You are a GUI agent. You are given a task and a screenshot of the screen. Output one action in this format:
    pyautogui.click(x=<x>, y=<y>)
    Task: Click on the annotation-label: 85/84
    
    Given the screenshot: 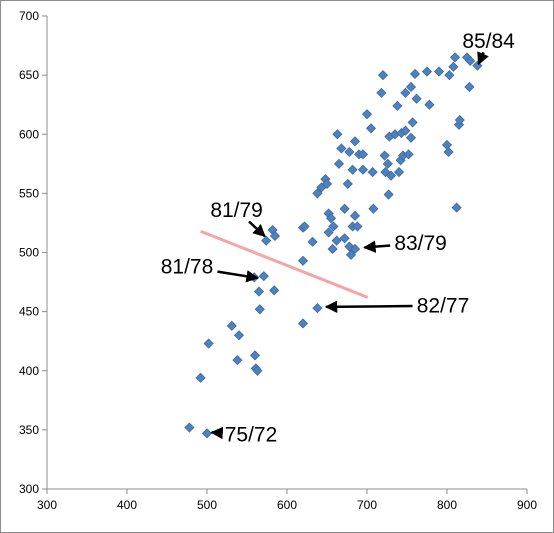 What is the action you would take?
    pyautogui.click(x=488, y=41)
    